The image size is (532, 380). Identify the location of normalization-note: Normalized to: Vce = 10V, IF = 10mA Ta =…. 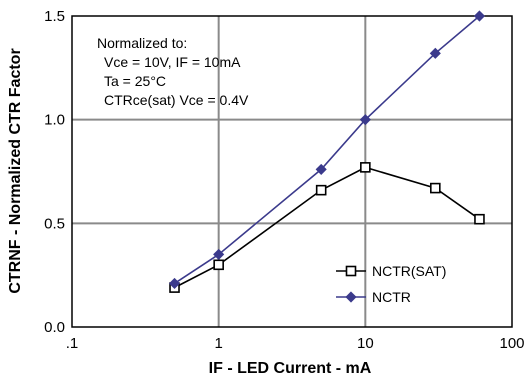
(173, 71).